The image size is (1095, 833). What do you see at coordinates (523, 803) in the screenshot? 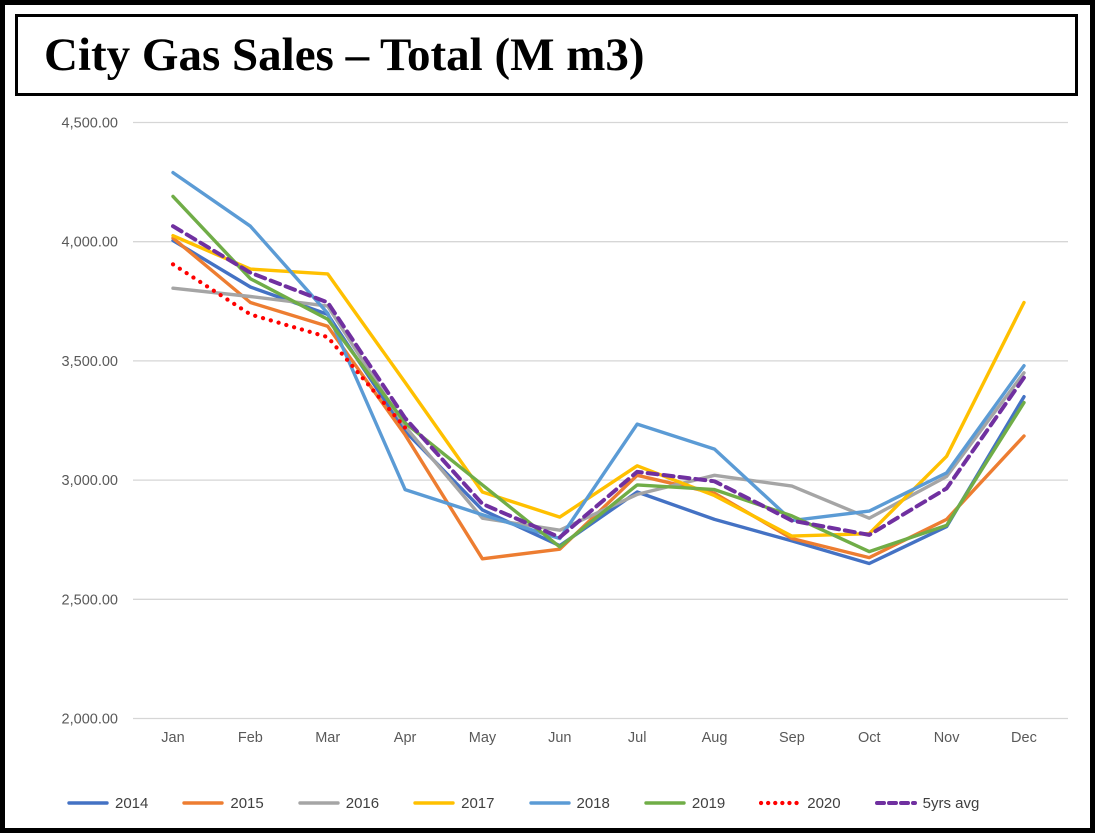
I see `chart-legend: 2014 2015 2016 2017 2018 2019 2020 5yrs avg` at bounding box center [523, 803].